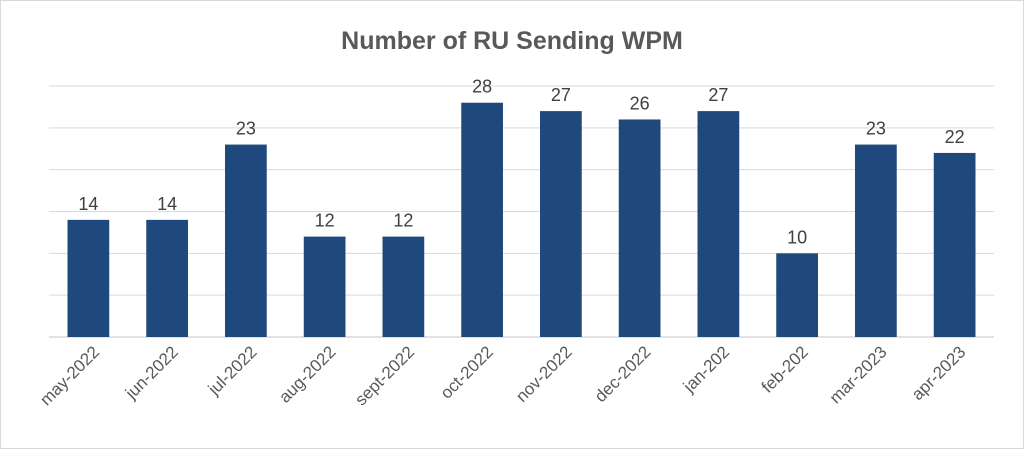 The width and height of the screenshot is (1024, 453). Describe the element at coordinates (623, 374) in the screenshot. I see `x-tick-label: dec-2022` at that location.